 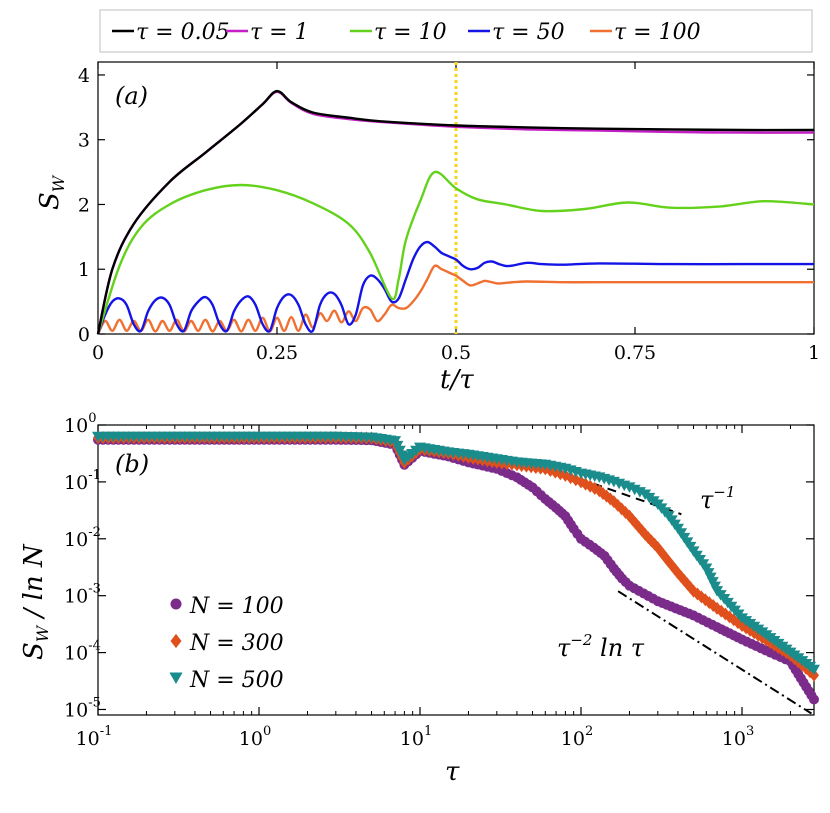 I want to click on x-tick-exponent-b: 2, so click(x=589, y=731).